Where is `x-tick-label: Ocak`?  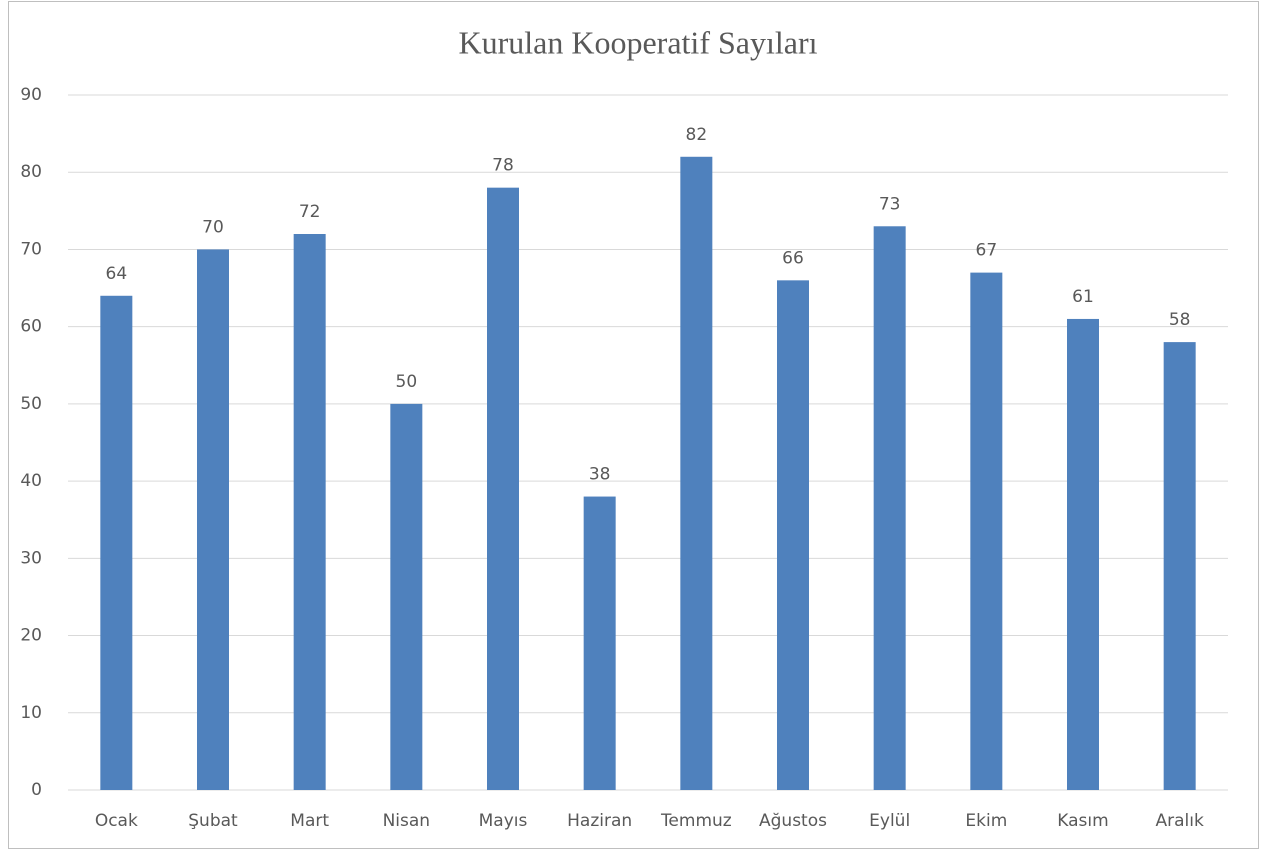
x-tick-label: Ocak is located at coordinates (116, 821).